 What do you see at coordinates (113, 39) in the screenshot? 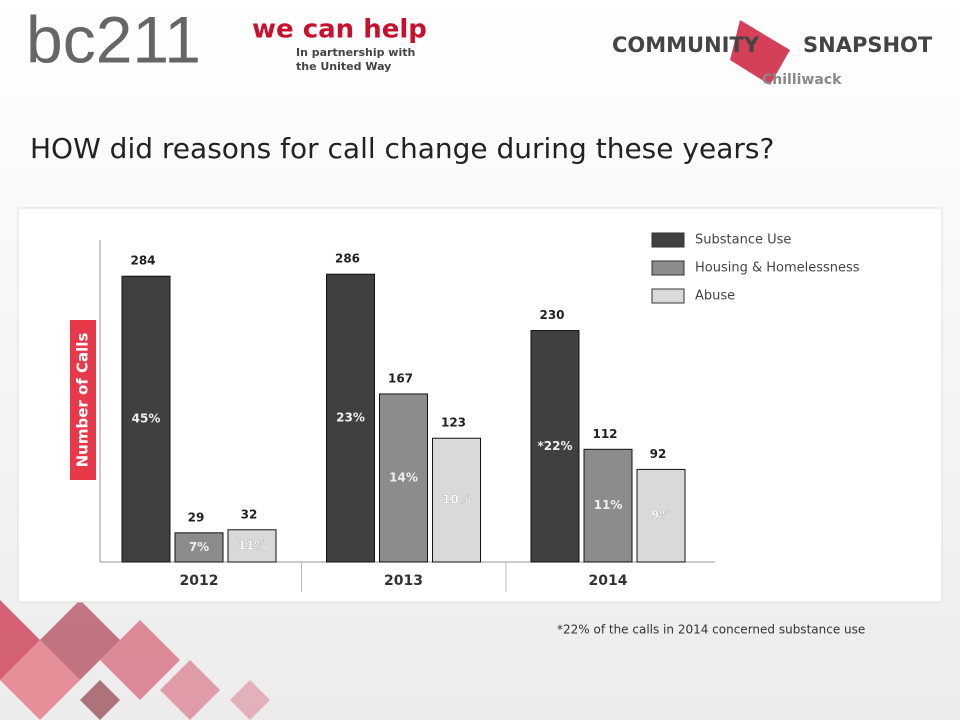
I see `logo: bc211` at bounding box center [113, 39].